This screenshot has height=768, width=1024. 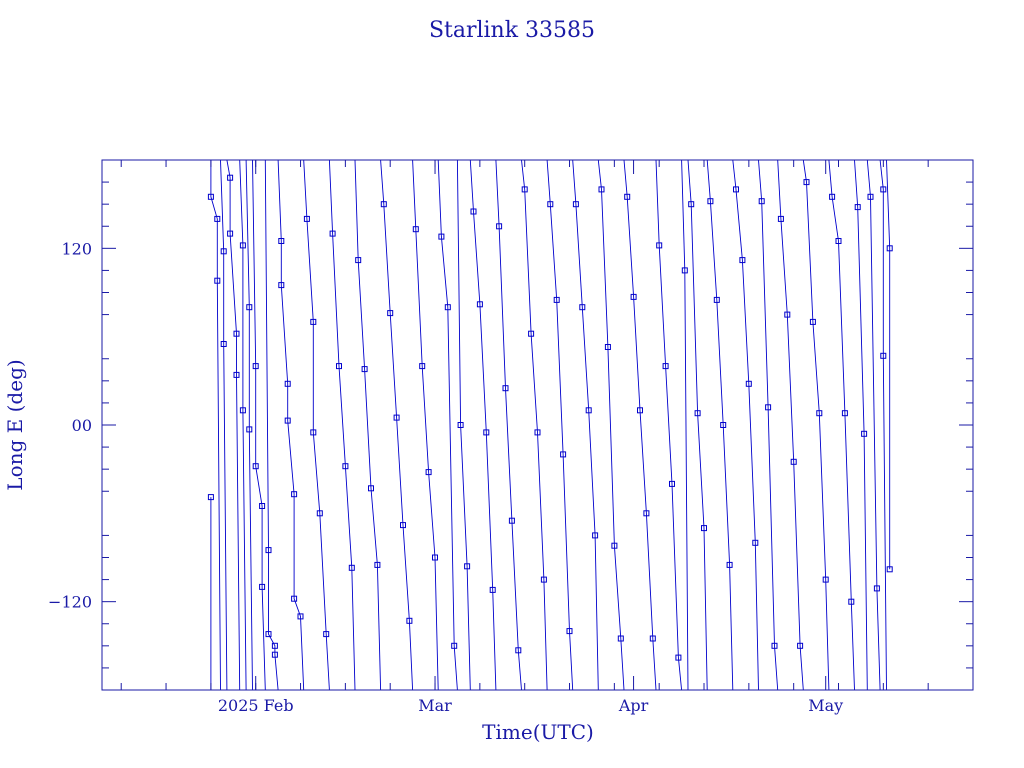 What do you see at coordinates (70, 602) in the screenshot?
I see `y-tick-label: −120` at bounding box center [70, 602].